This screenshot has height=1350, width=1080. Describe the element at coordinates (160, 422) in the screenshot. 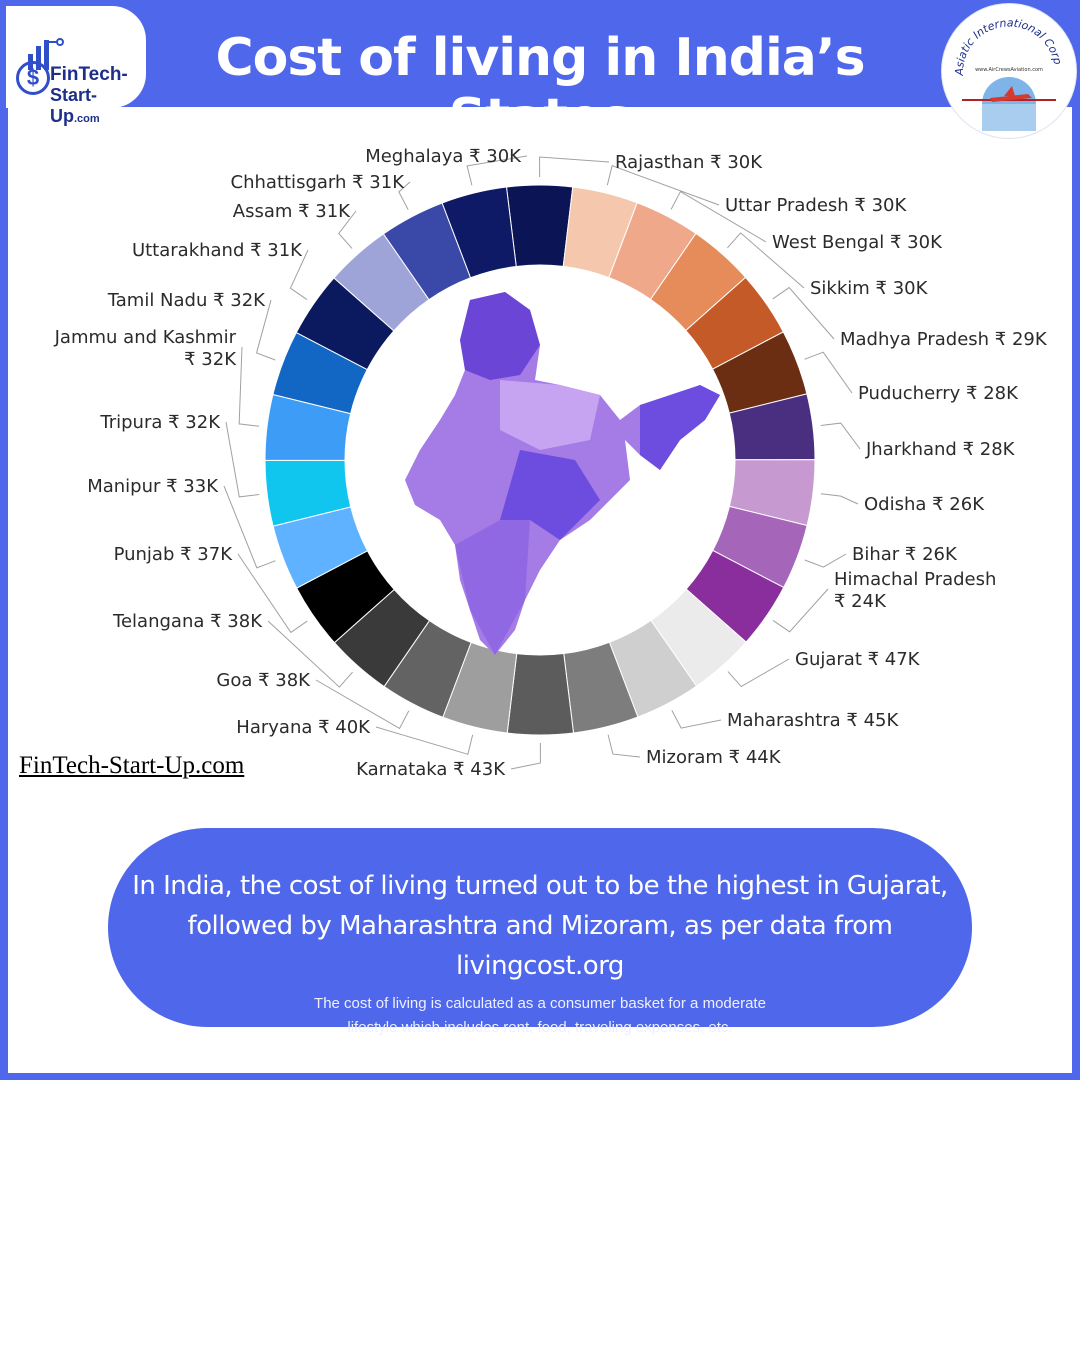

I see `label-tripura: Tripura ₹ 32K` at that location.